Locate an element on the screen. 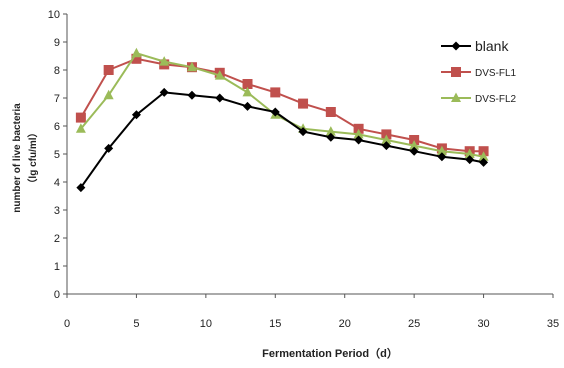  legend: blank DVS-FL1 DVS-FL2 is located at coordinates (479, 71).